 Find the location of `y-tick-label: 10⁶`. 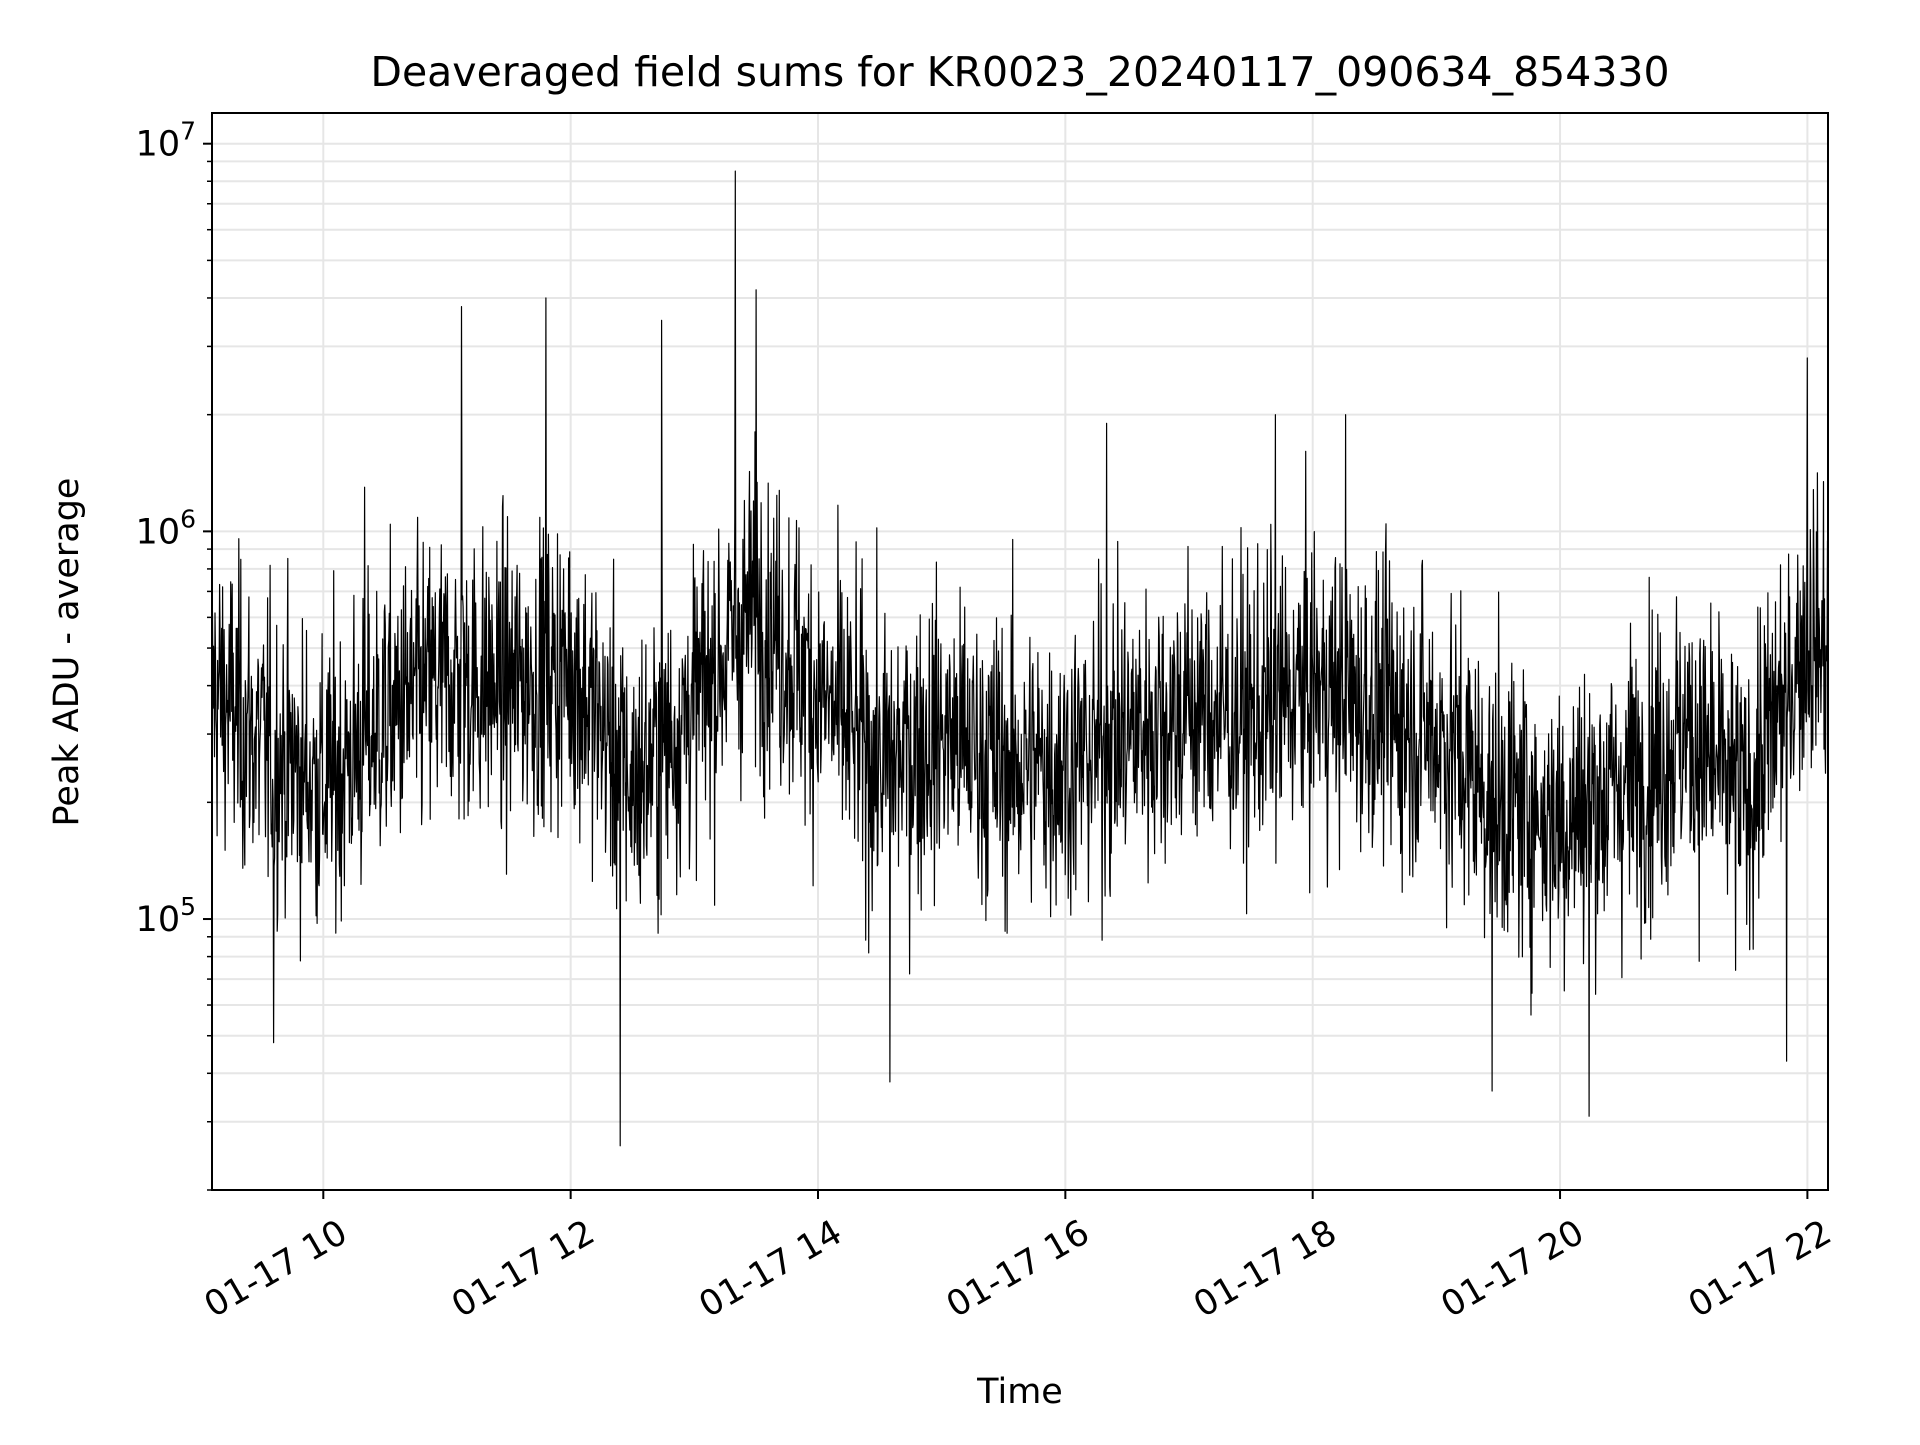

y-tick-label: 10⁶ is located at coordinates (166, 528).